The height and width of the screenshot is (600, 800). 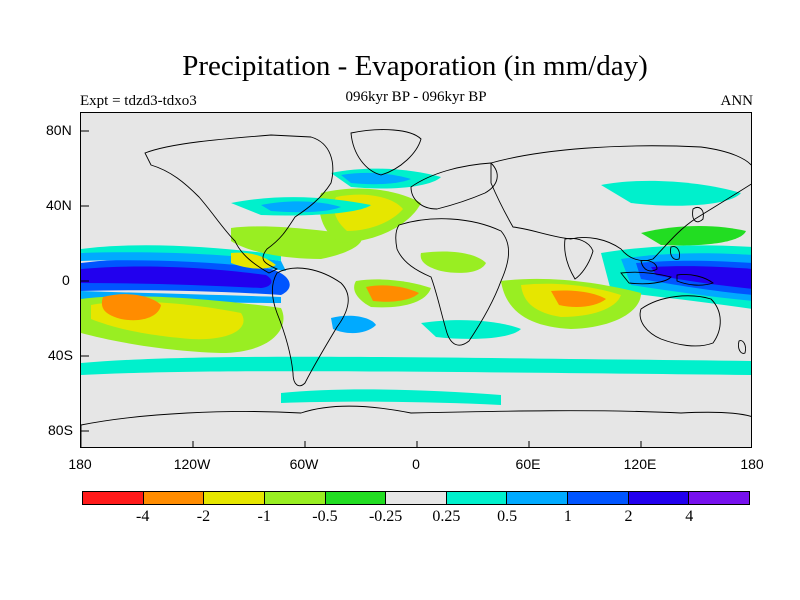 What do you see at coordinates (138, 101) in the screenshot?
I see `experiment-label: Expt = tdzd3-tdxo3` at bounding box center [138, 101].